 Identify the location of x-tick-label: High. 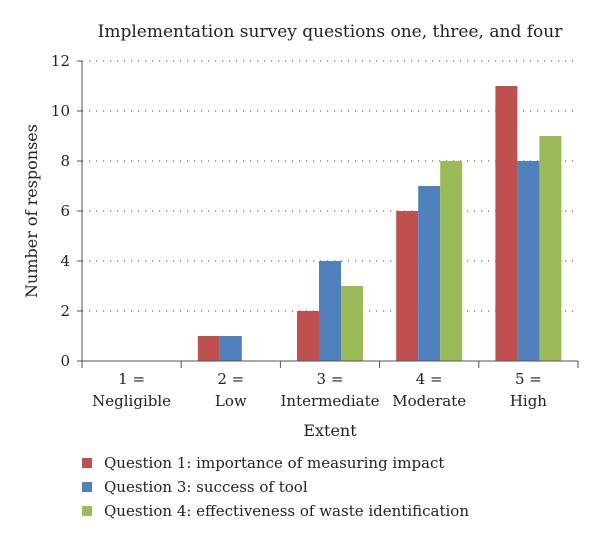
(528, 401).